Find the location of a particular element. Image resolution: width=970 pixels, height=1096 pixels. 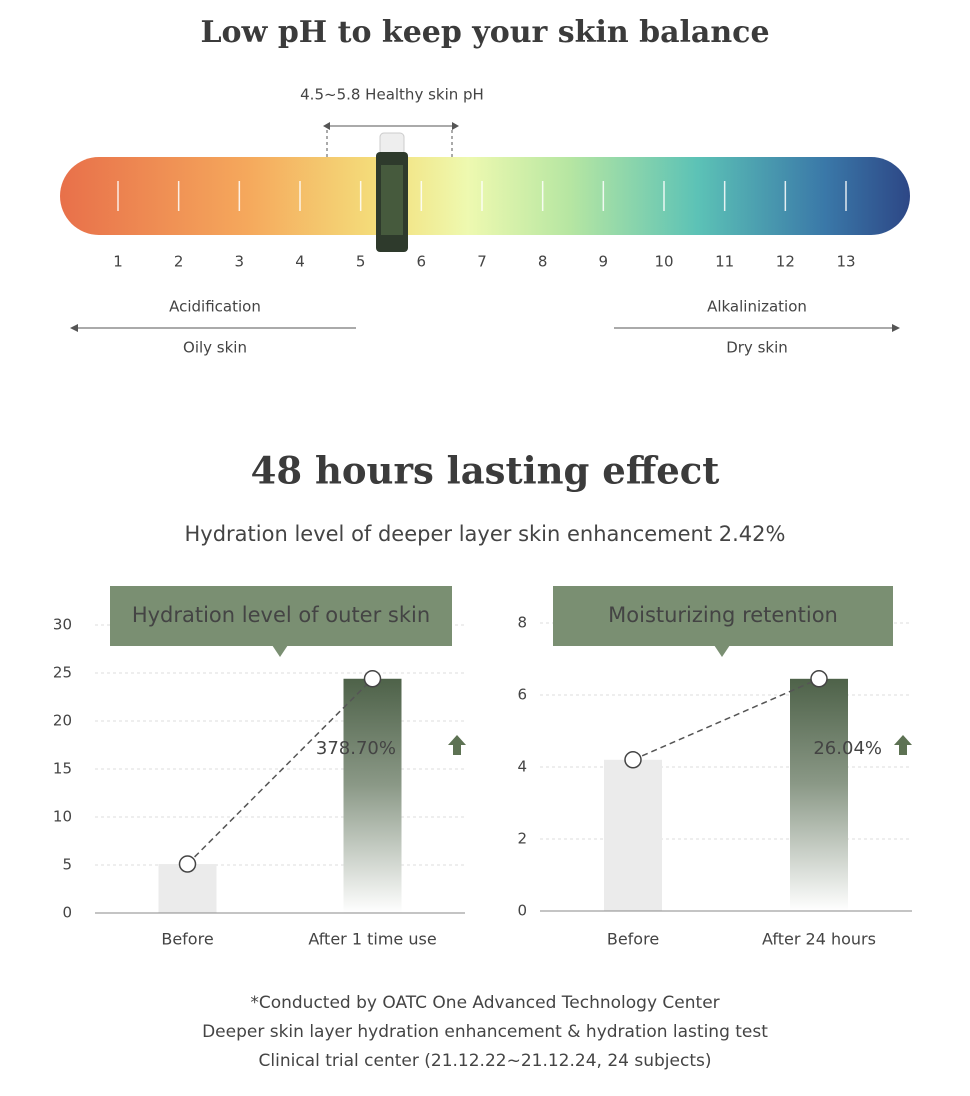

ph-right-bottom: Dry skin is located at coordinates (757, 348).